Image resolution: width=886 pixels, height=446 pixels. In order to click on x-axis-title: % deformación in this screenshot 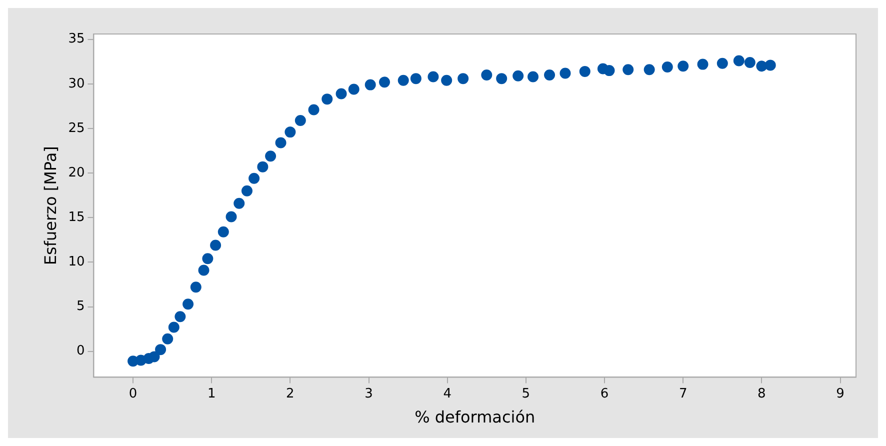, I will do `click(475, 417)`.